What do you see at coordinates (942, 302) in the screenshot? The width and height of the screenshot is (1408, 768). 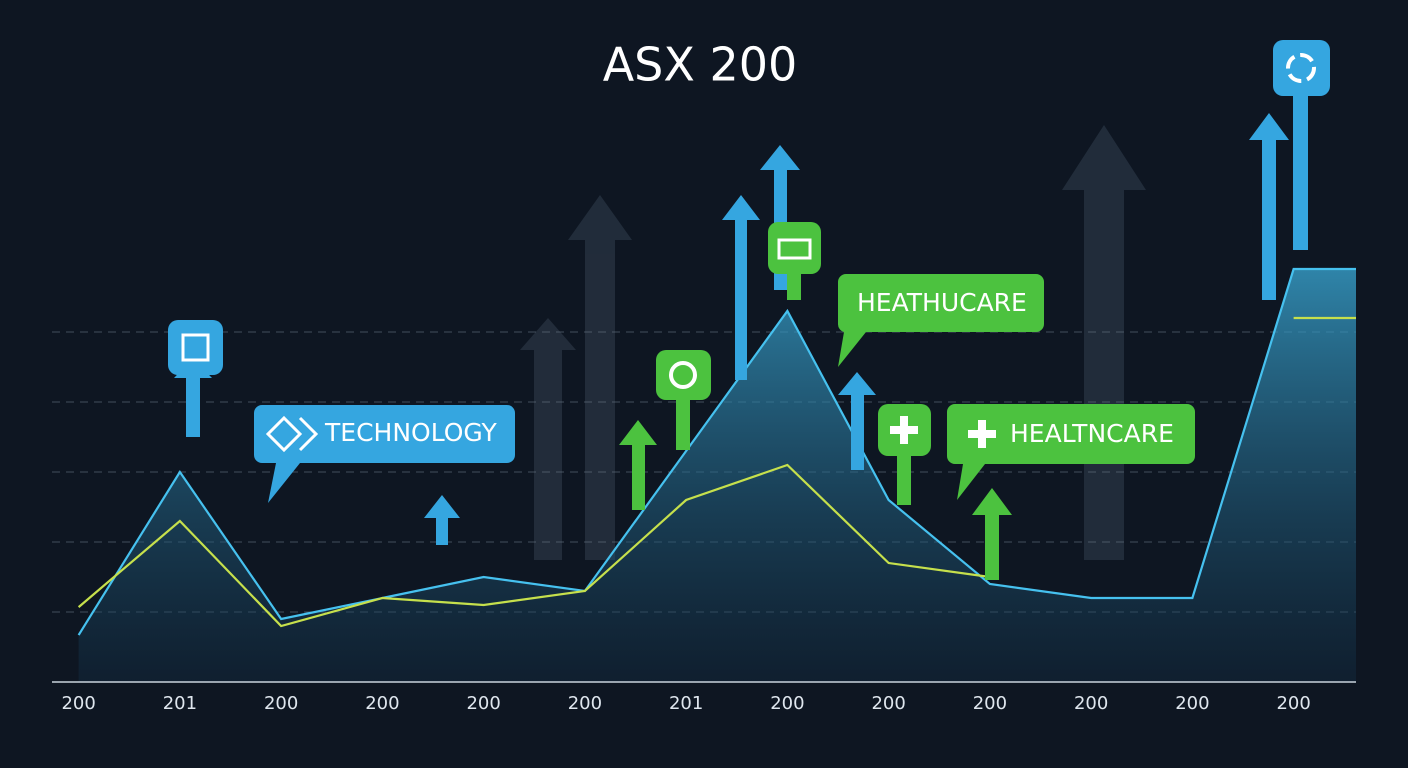 I see `annotation: HEATHUCARE` at bounding box center [942, 302].